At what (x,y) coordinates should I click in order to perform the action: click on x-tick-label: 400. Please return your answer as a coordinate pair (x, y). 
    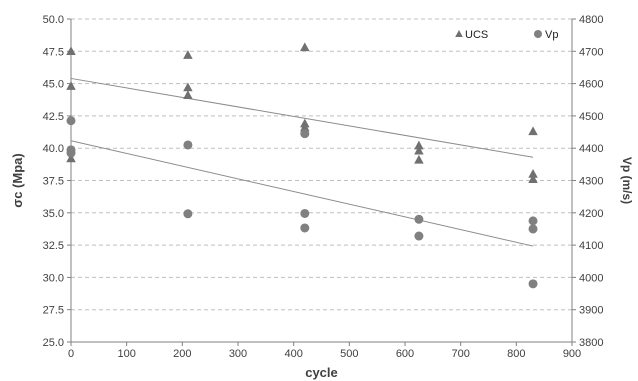
    Looking at the image, I should click on (293, 354).